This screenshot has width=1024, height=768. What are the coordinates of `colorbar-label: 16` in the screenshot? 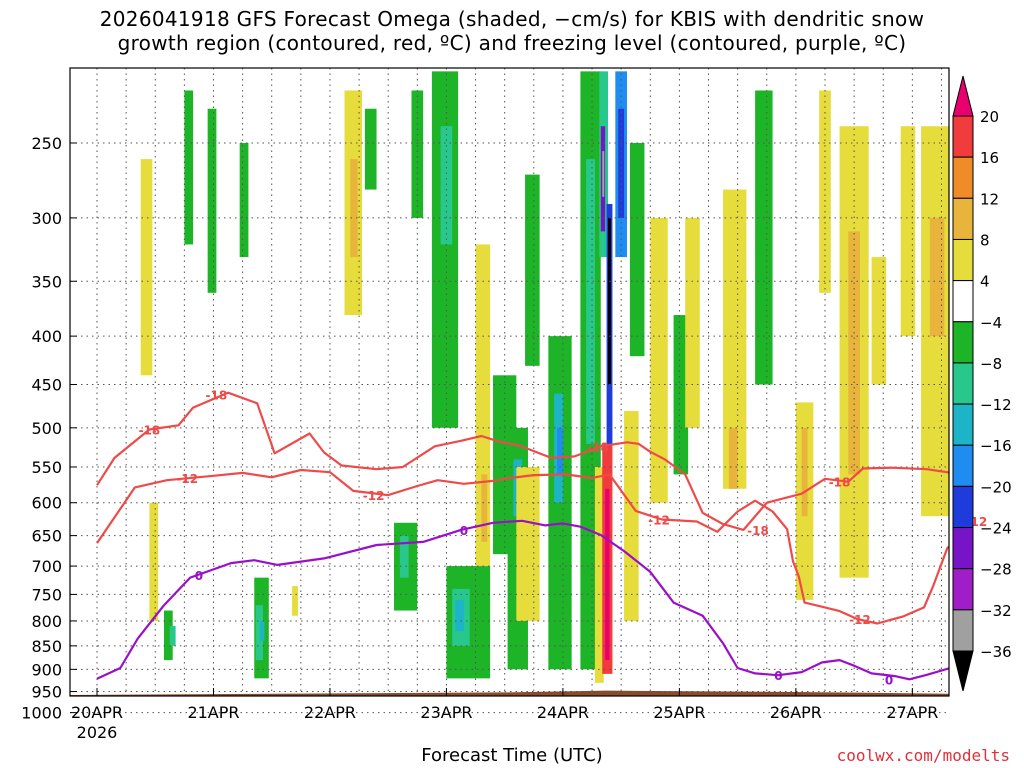 It's located at (989, 158).